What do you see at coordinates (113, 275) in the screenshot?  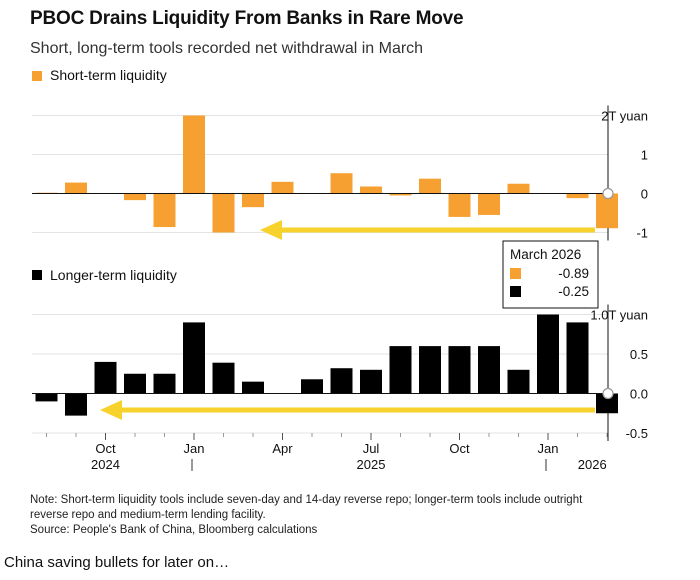 I see `legend-label-long: Longer-term liquidity` at bounding box center [113, 275].